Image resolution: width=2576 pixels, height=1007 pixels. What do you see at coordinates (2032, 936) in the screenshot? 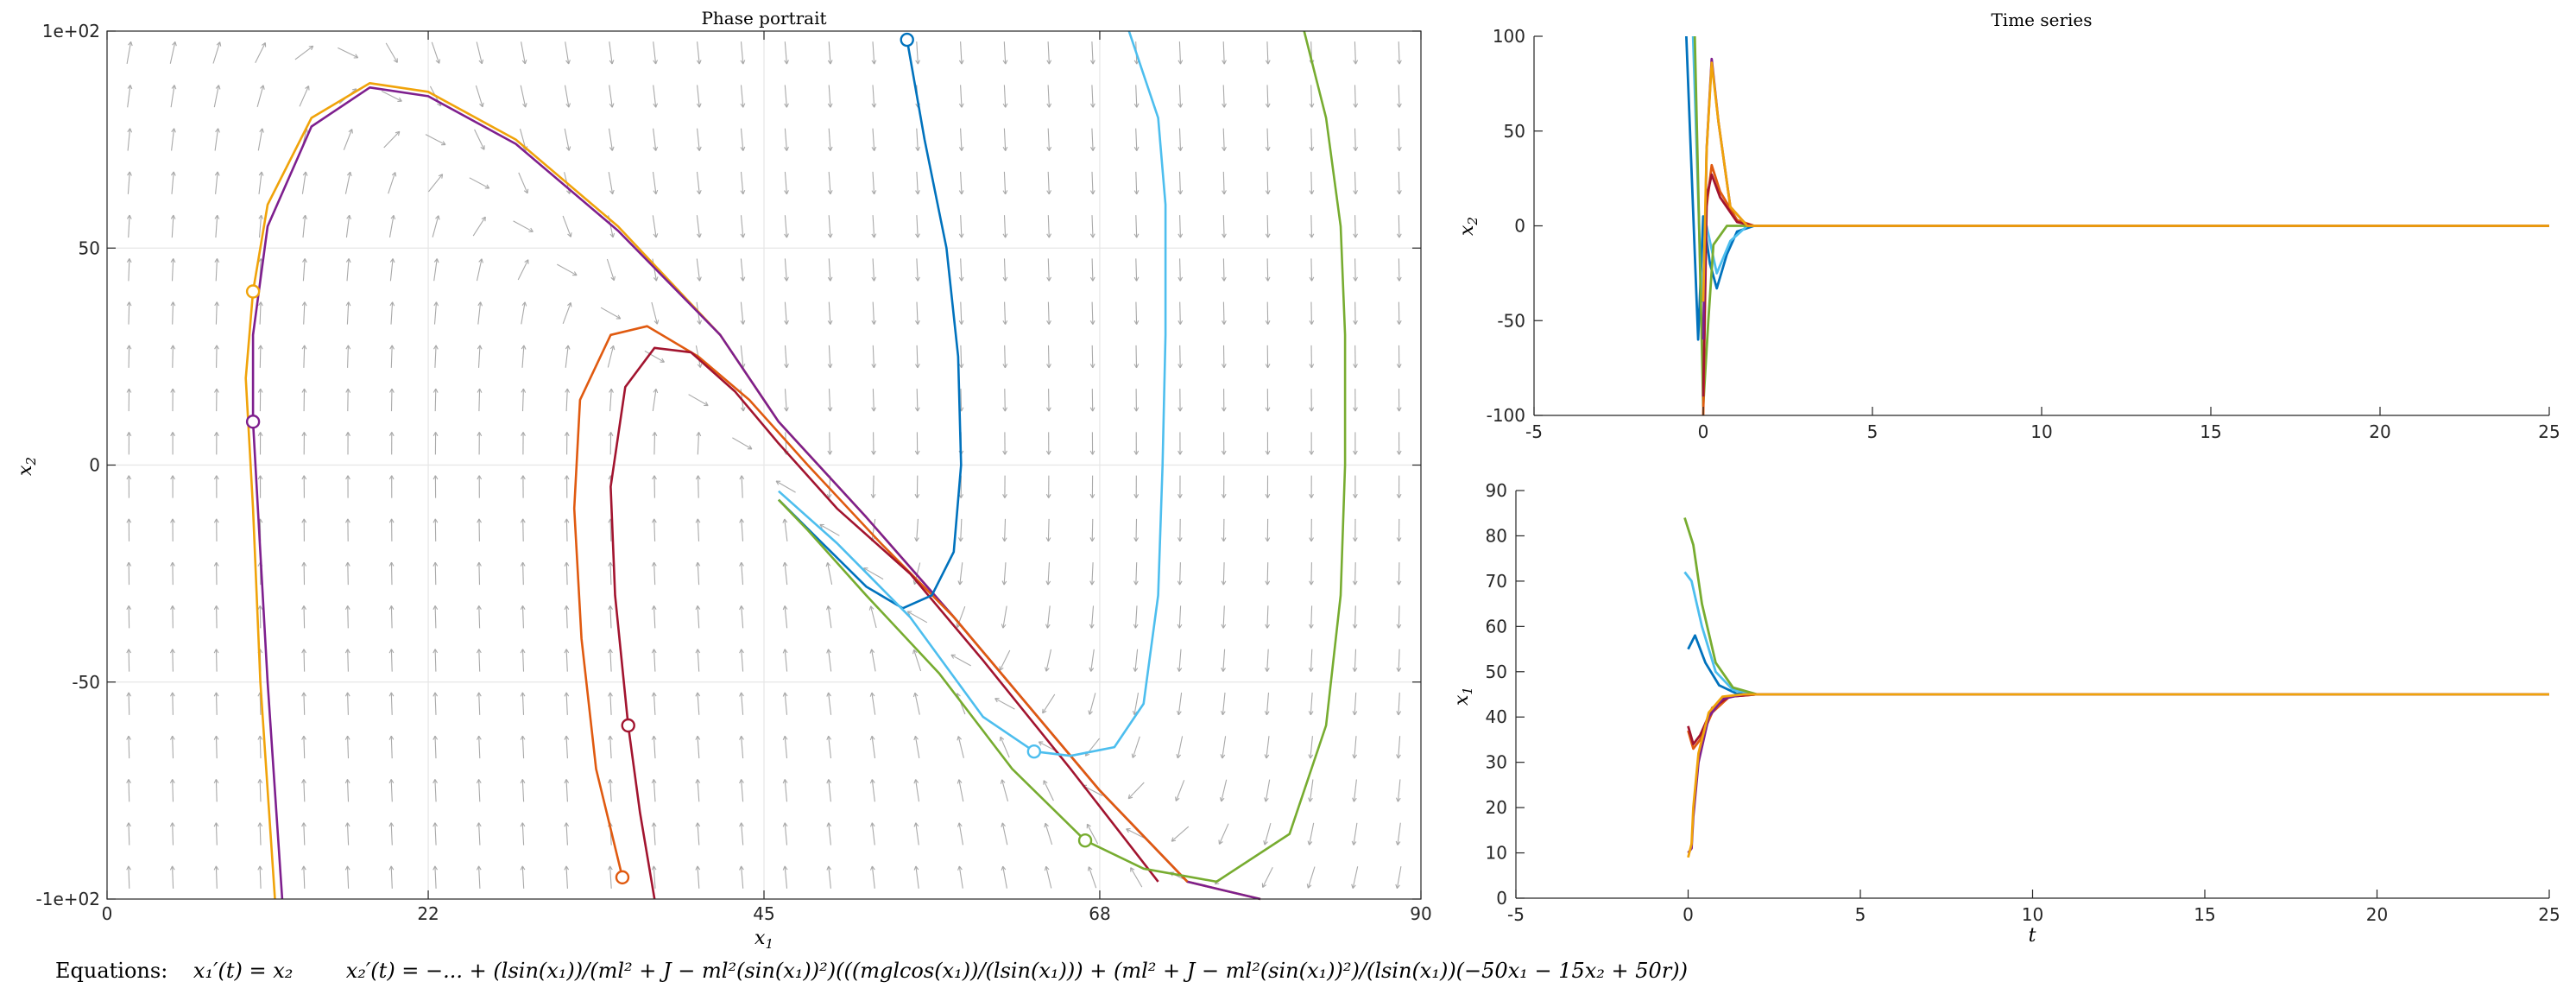
I see `ts-x1-x-label: t` at bounding box center [2032, 936].